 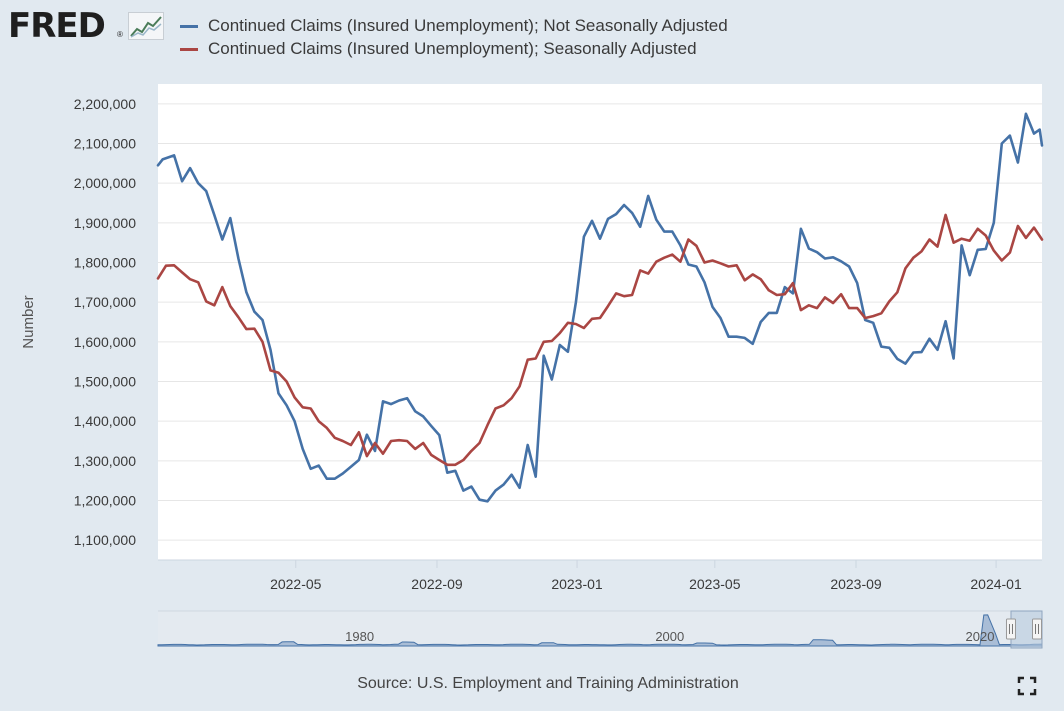 I want to click on x-tick-label: 2022-09, so click(x=437, y=584).